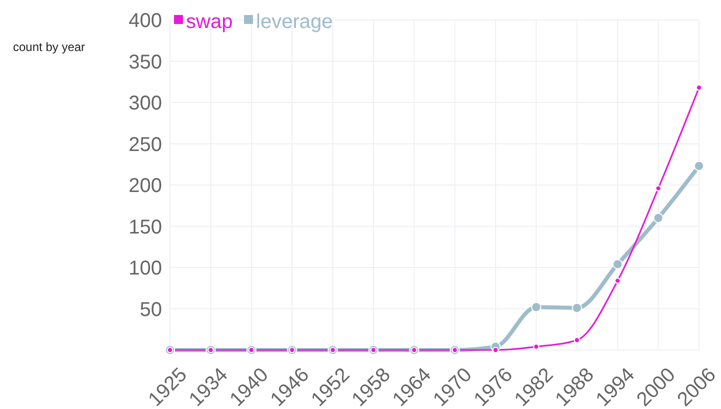 The image size is (721, 409). I want to click on y-tick-label: 150, so click(145, 227).